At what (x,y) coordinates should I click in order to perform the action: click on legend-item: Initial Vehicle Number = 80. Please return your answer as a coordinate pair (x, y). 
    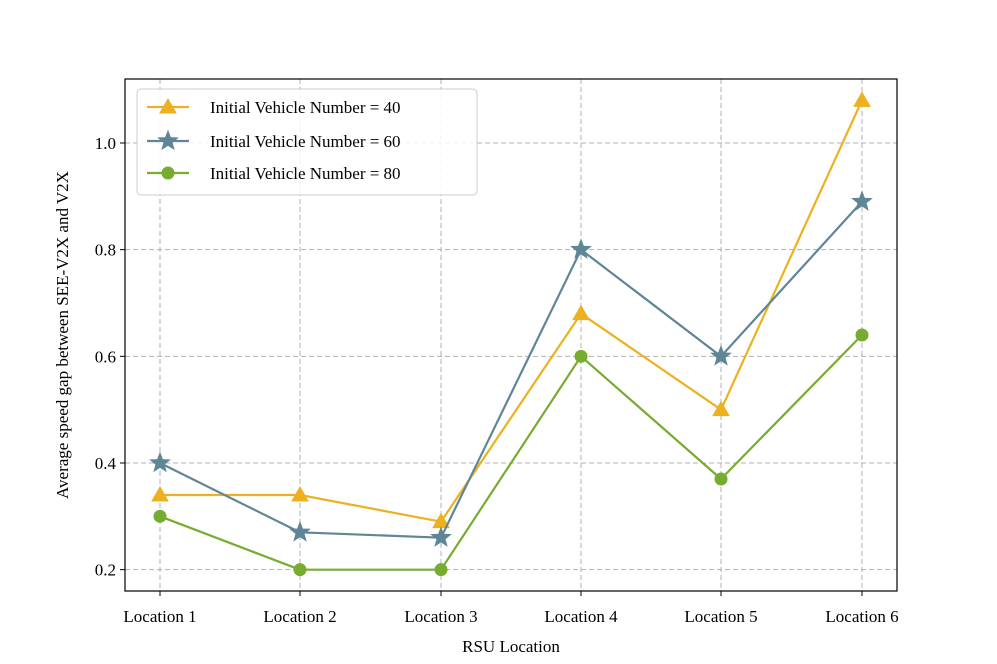
    Looking at the image, I should click on (274, 173).